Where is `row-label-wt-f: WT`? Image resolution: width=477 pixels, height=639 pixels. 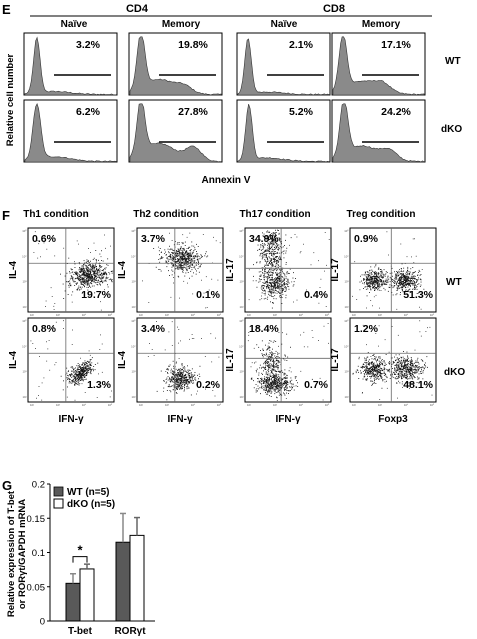 row-label-wt-f: WT is located at coordinates (454, 282).